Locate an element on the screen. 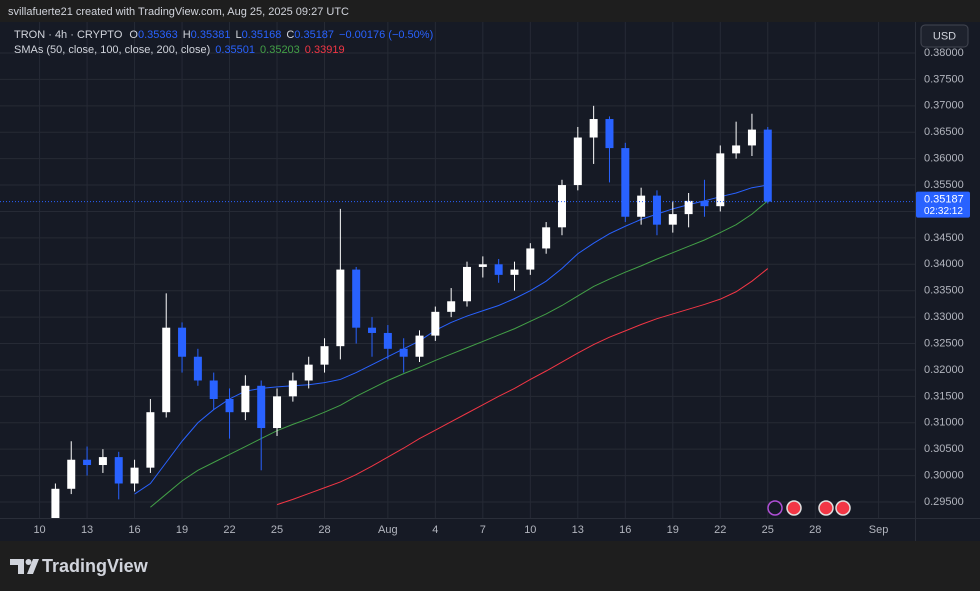 Image resolution: width=980 pixels, height=591 pixels. y-tick-label: 0.31000 is located at coordinates (944, 423).